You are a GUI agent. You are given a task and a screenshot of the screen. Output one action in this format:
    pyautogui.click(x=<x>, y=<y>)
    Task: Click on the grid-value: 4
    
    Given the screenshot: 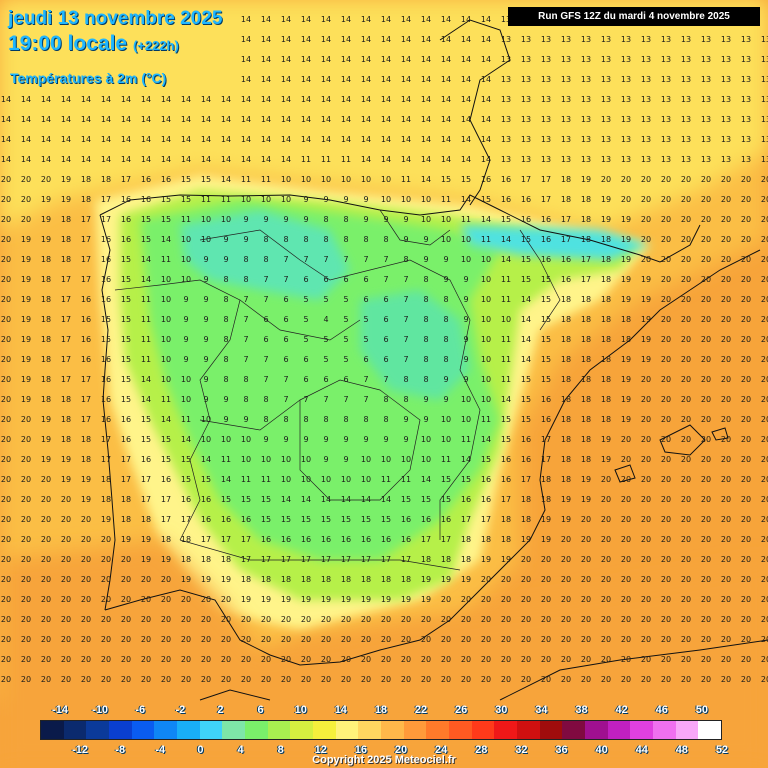 What is the action you would take?
    pyautogui.click(x=325, y=319)
    